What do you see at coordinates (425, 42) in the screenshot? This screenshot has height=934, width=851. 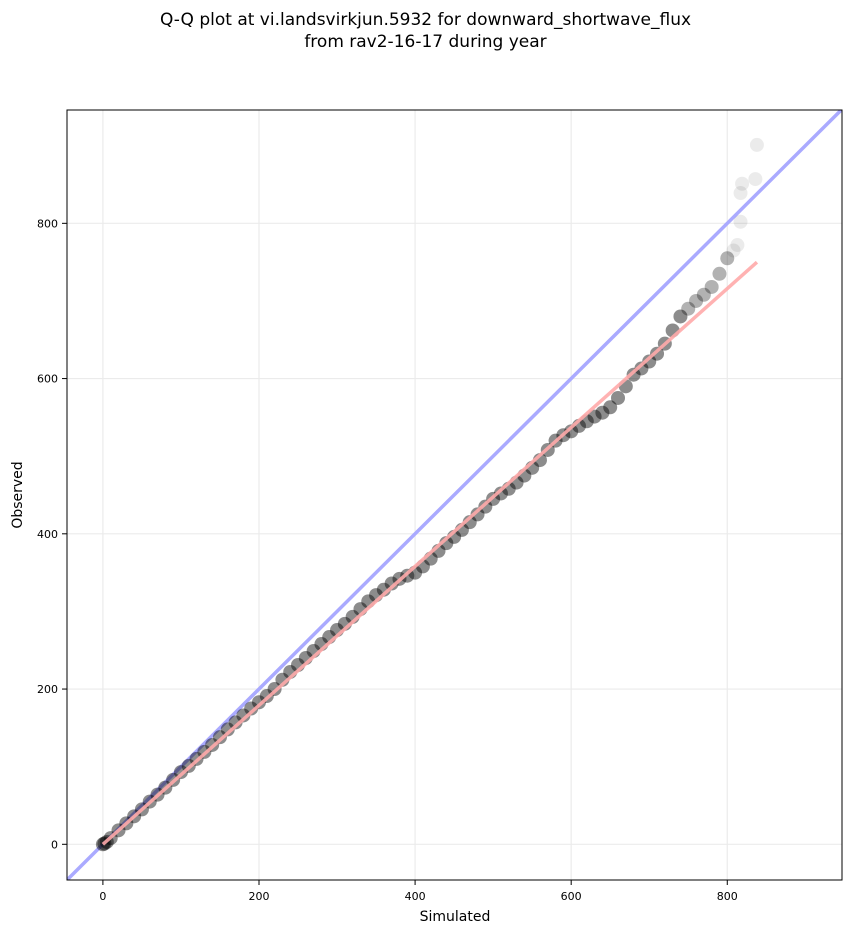 I see `chart-title-line2: from rav2-16-17 during year` at bounding box center [425, 42].